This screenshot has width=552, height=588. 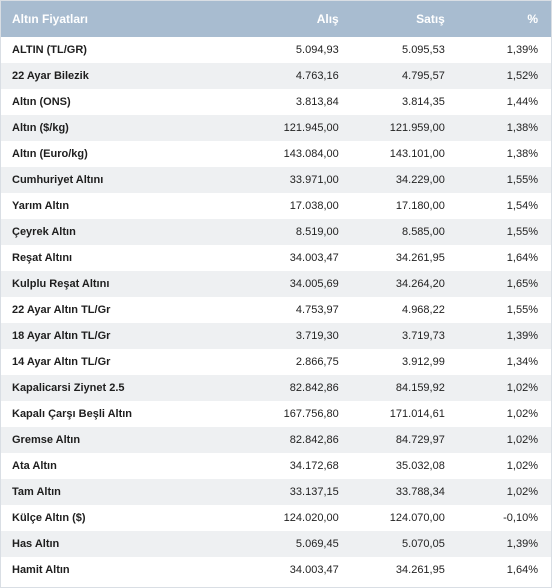 I want to click on table-row: 22 Ayar Altın TL/Gr 4.753,97 4.968,22 1,55%, so click(x=276, y=310).